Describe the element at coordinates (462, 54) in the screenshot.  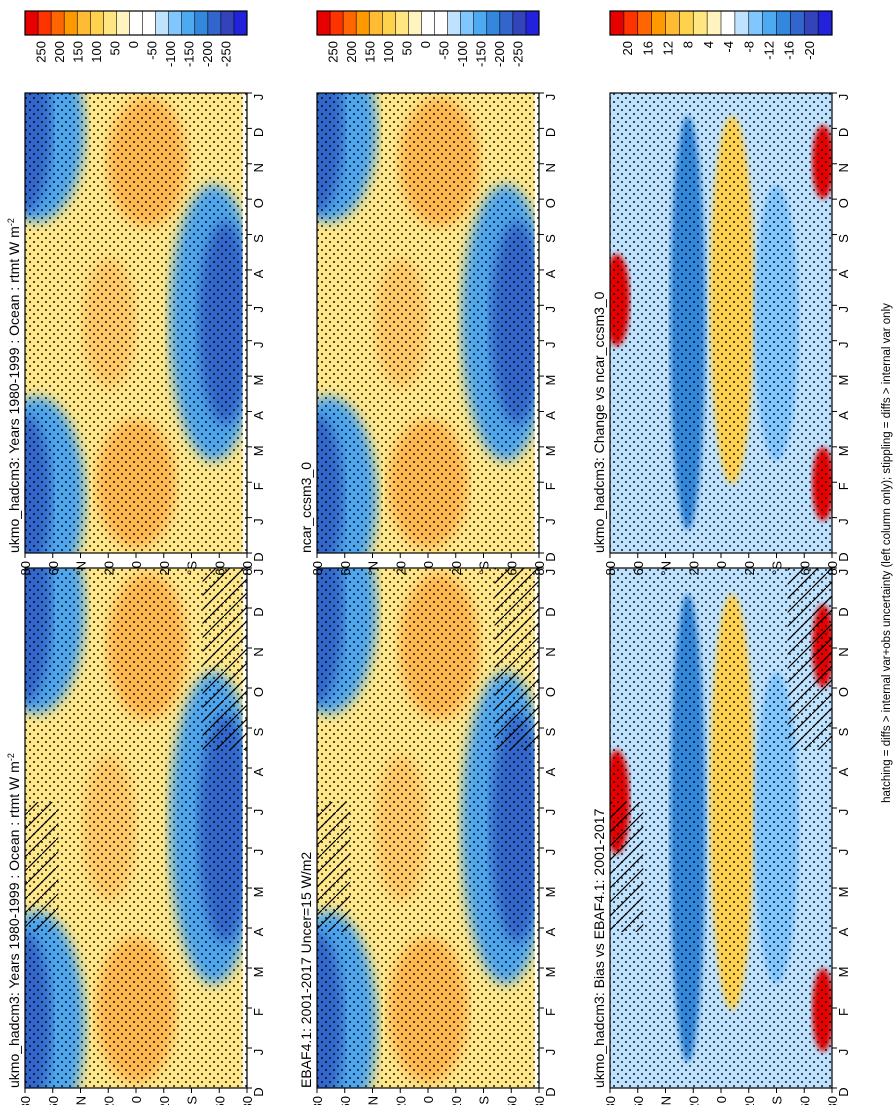
I see `panel-5-colorbar-label: -100` at that location.